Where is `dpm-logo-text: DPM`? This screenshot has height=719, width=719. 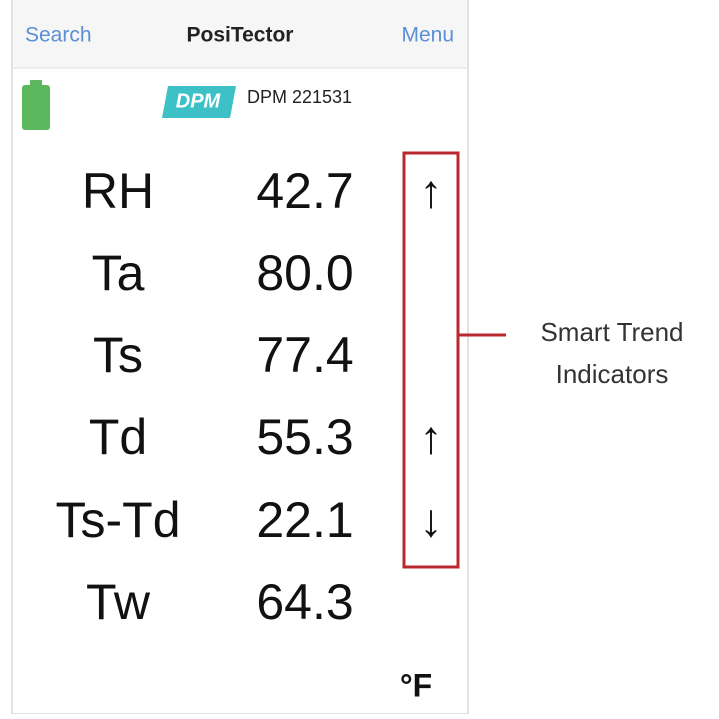
dpm-logo-text: DPM is located at coordinates (199, 101).